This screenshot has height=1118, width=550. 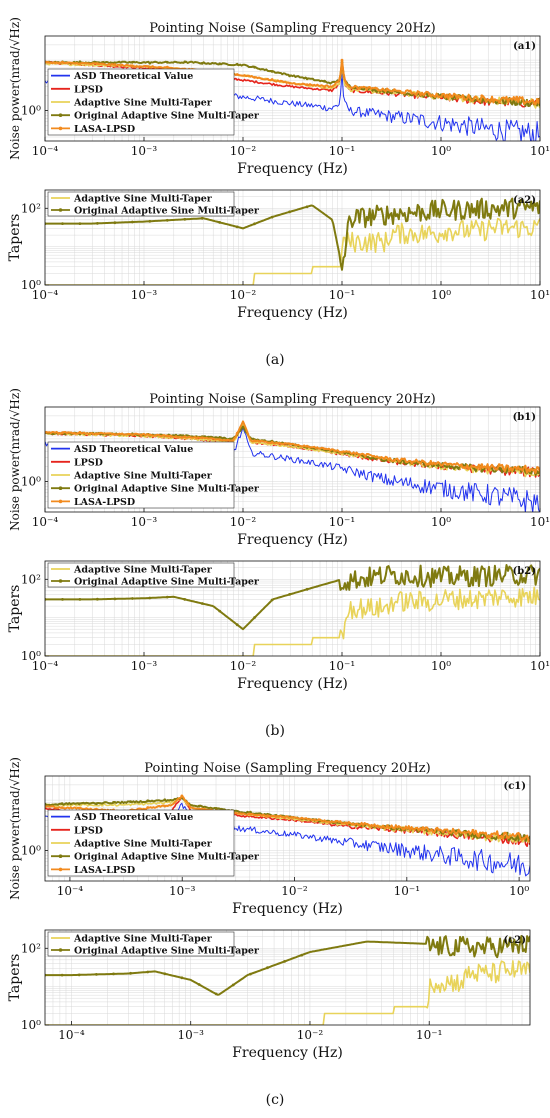 What do you see at coordinates (275, 1100) in the screenshot?
I see `caption-c: (c)` at bounding box center [275, 1100].